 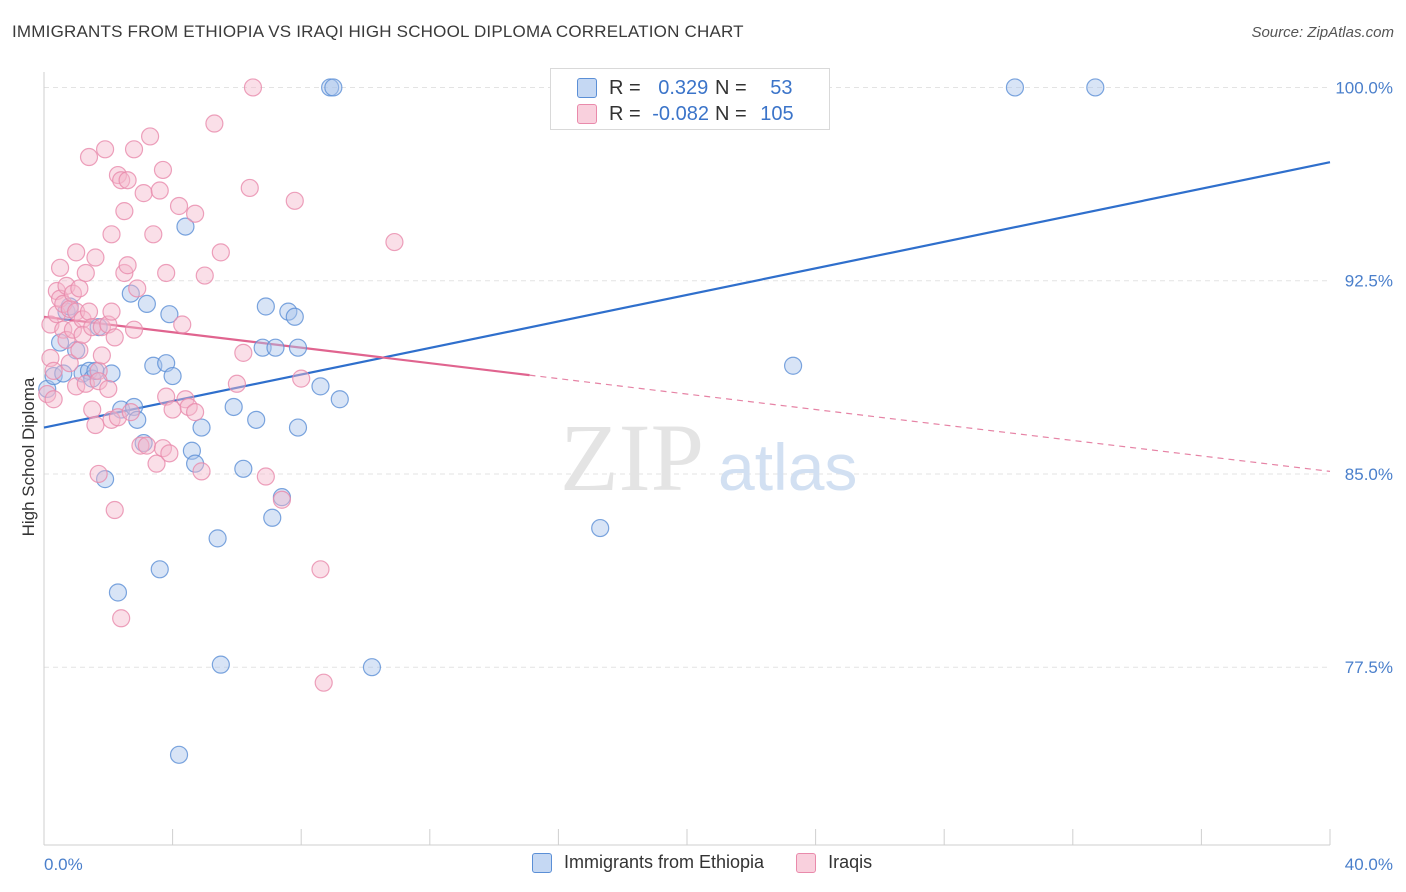 What do you see at coordinates (1369, 864) in the screenshot?
I see `x-tick-label: 40.0%` at bounding box center [1369, 864].